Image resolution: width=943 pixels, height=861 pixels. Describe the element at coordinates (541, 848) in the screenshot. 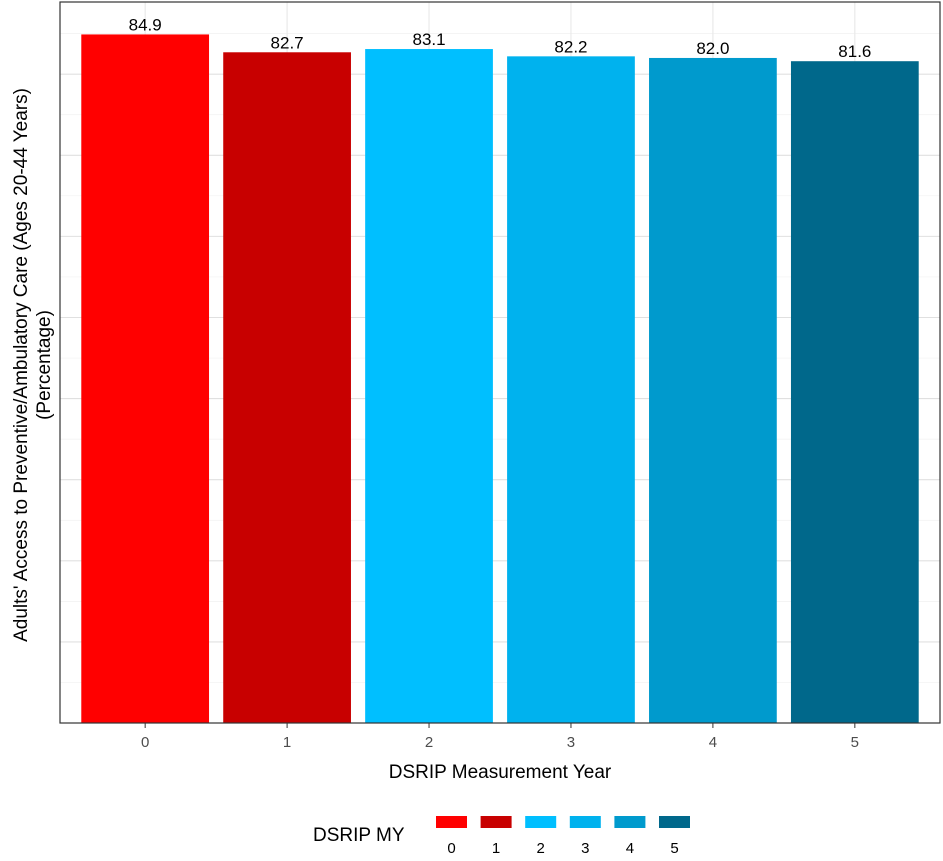

I see `legend-label-my-2: 2` at that location.